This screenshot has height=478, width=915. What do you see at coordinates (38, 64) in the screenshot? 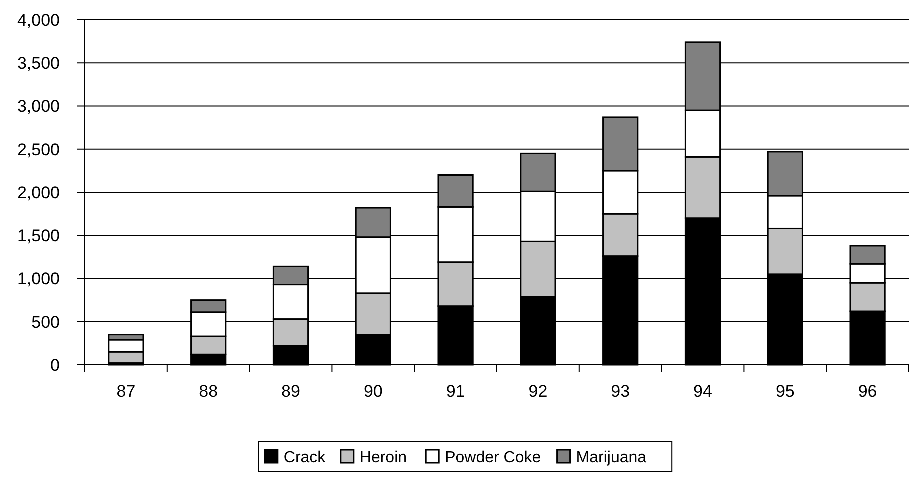
I see `y-tick-label: 3,500` at bounding box center [38, 64].